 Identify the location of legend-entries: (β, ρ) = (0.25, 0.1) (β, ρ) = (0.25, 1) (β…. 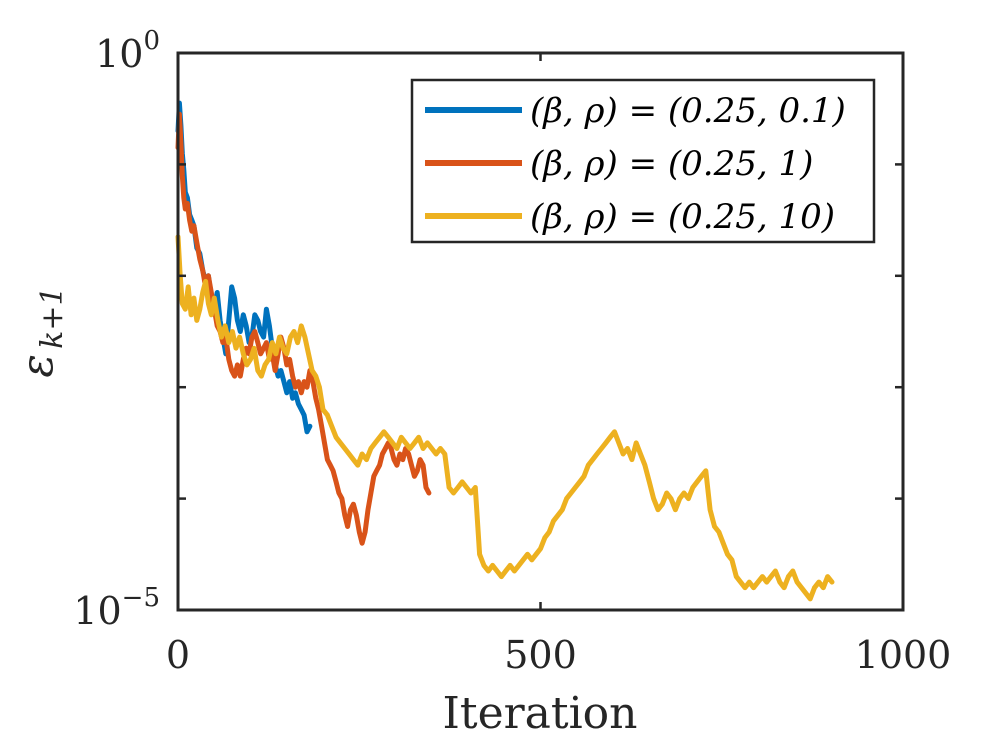
(635, 164).